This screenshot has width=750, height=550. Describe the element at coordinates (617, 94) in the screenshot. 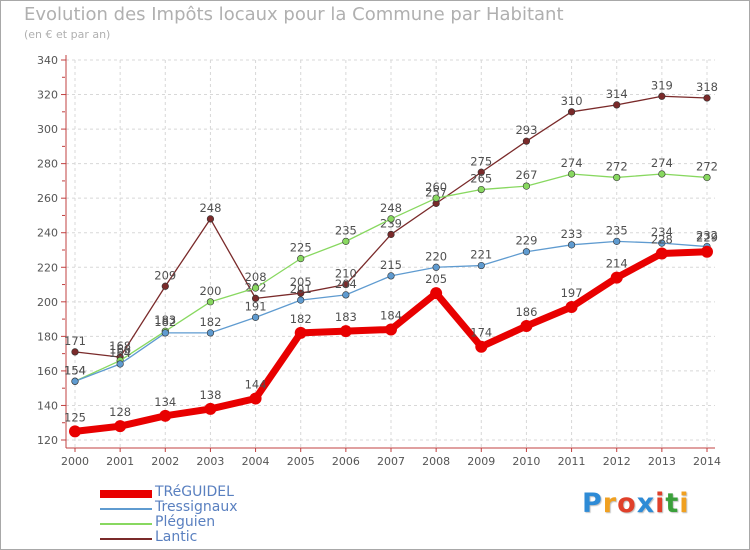

I see `data-label: 314` at that location.